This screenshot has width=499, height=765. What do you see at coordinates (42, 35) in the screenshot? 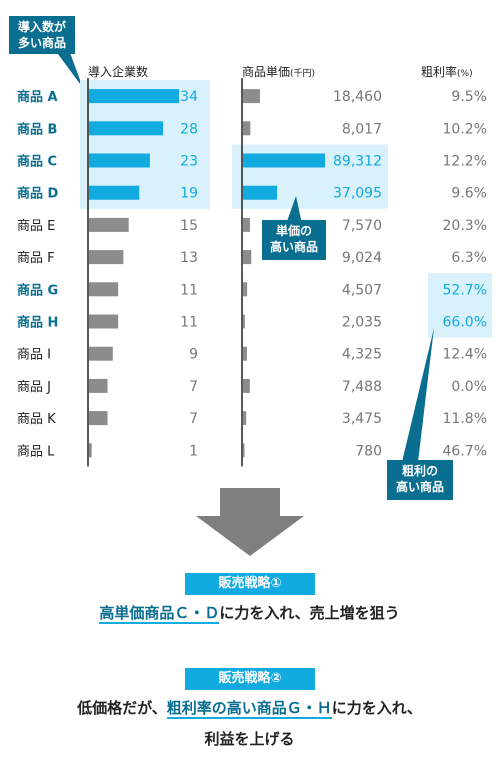
I see `callout-companies: 導入数が 多い商品` at bounding box center [42, 35].